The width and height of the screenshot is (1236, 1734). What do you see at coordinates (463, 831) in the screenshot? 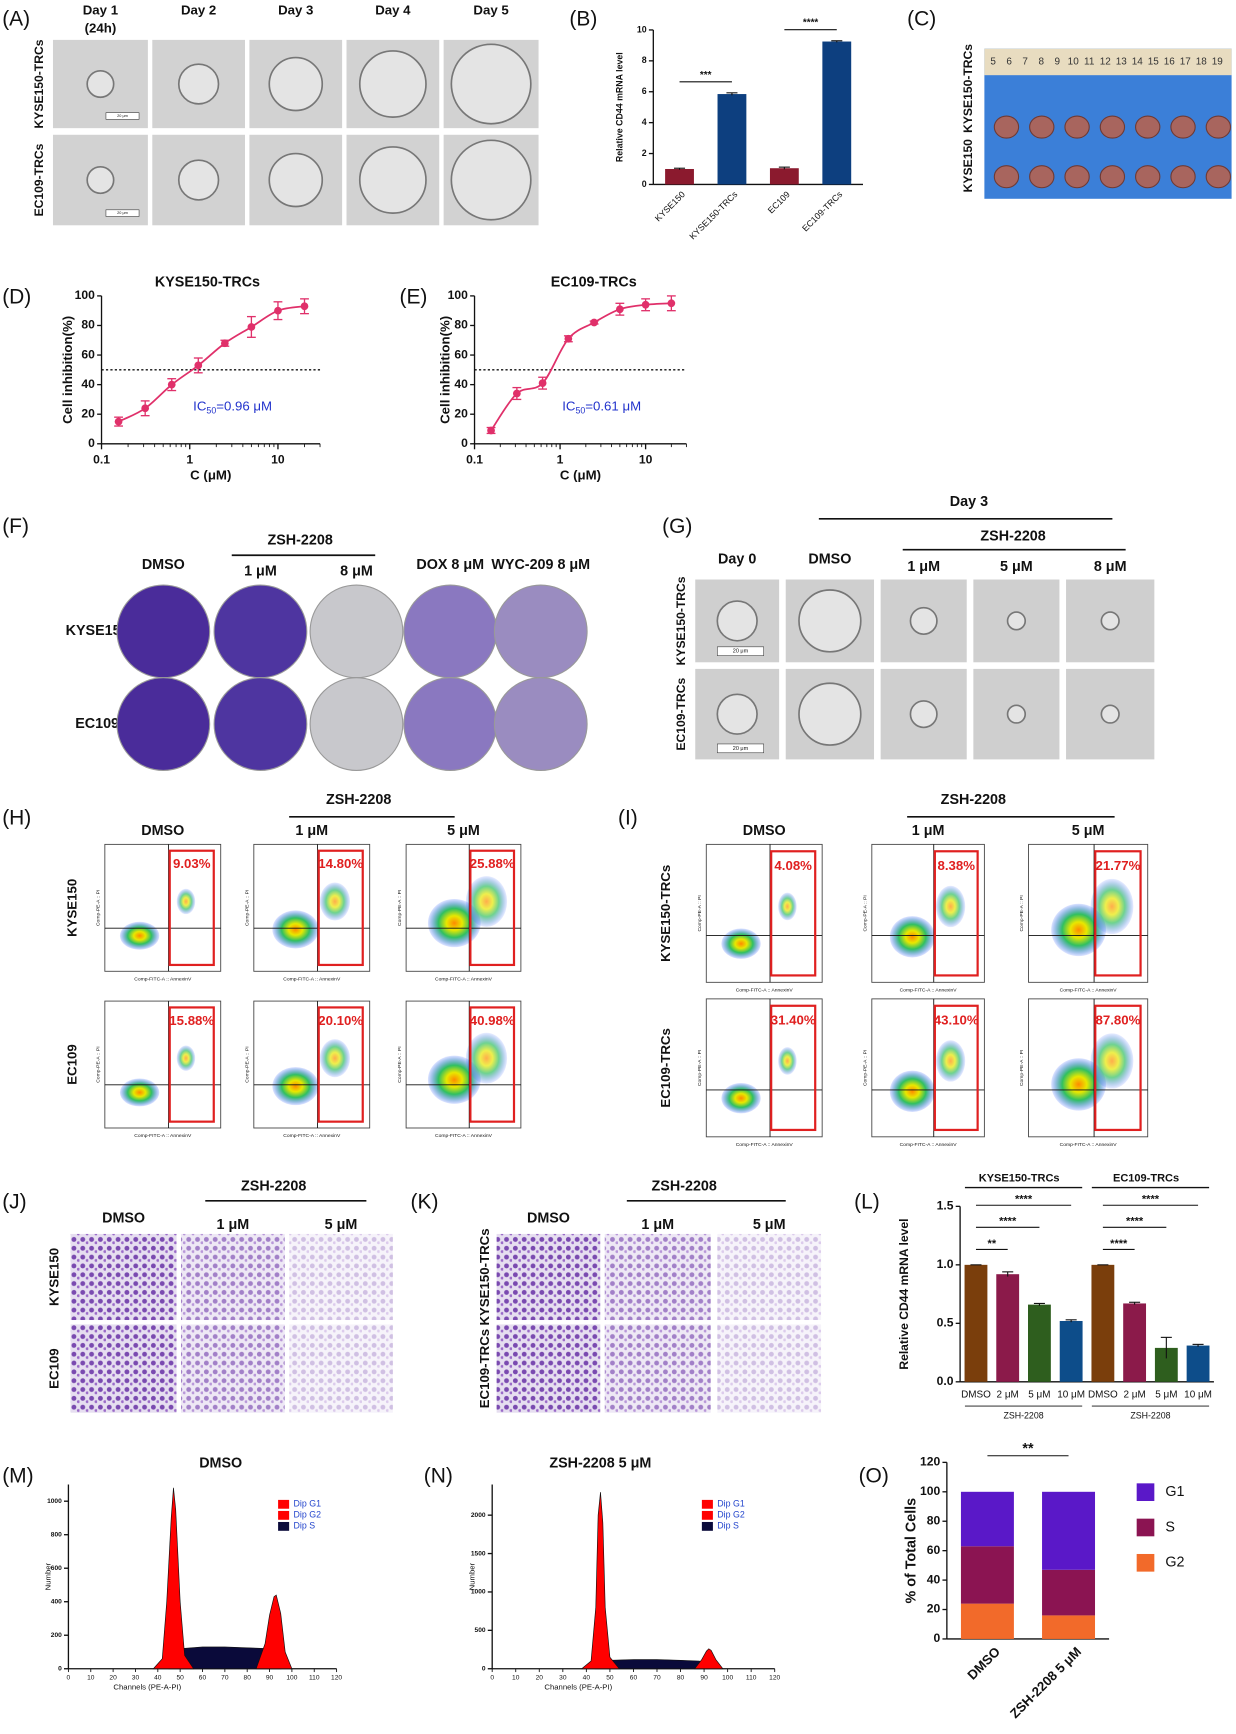
I see `label: 5 μM` at bounding box center [463, 831].